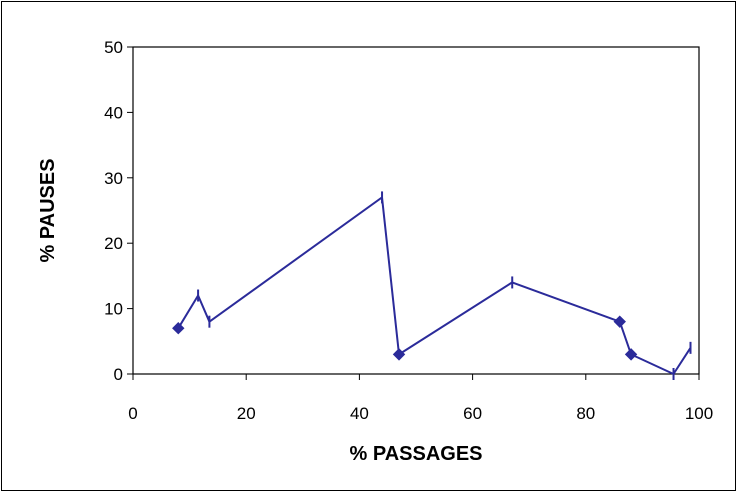  Describe the element at coordinates (132, 413) in the screenshot. I see `x-tick-label: 0` at that location.